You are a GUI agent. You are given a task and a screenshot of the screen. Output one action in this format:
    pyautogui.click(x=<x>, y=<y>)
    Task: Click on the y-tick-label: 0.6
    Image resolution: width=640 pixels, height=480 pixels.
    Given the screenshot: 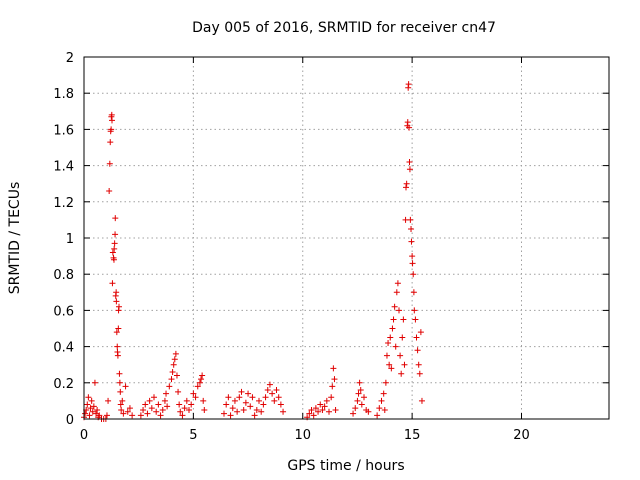 What is the action you would take?
    pyautogui.click(x=63, y=311)
    